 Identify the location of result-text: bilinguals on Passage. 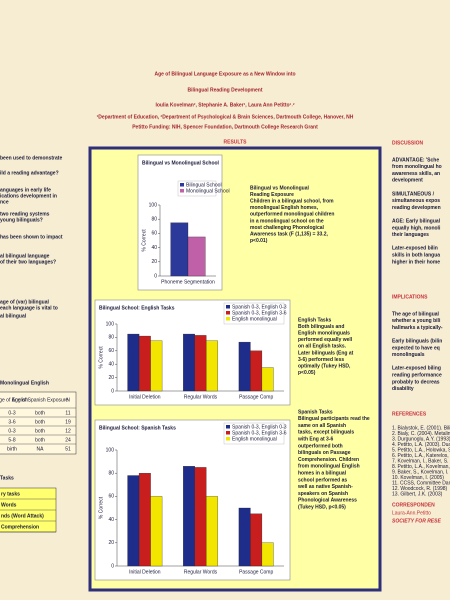
(324, 453).